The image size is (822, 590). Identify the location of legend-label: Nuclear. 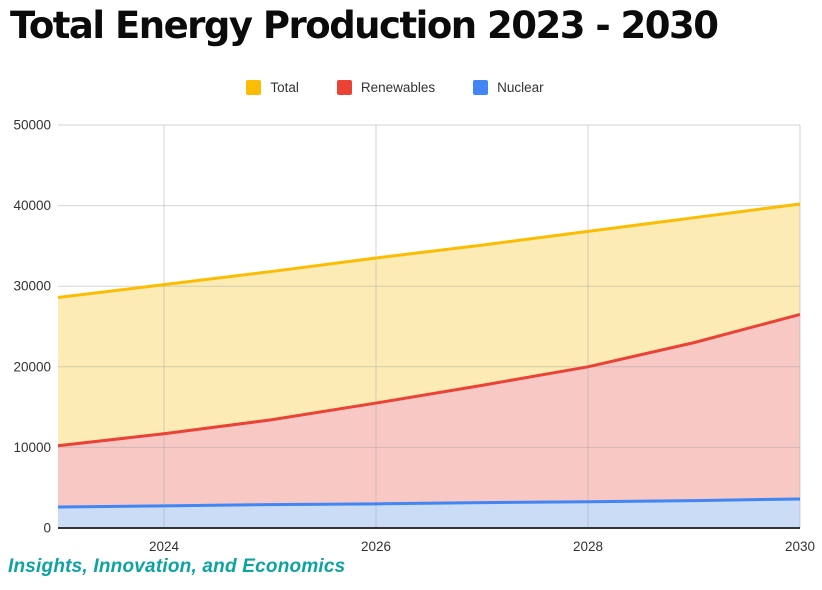
(520, 87).